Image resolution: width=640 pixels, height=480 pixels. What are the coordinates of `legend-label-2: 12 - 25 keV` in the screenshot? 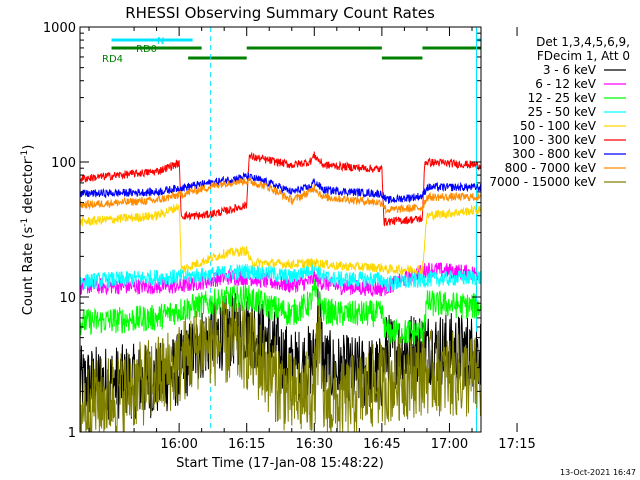 It's located at (562, 98).